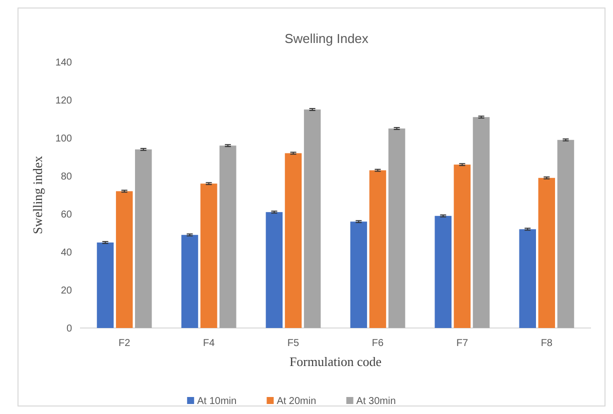  I want to click on y-tick-label: 80, so click(66, 177).